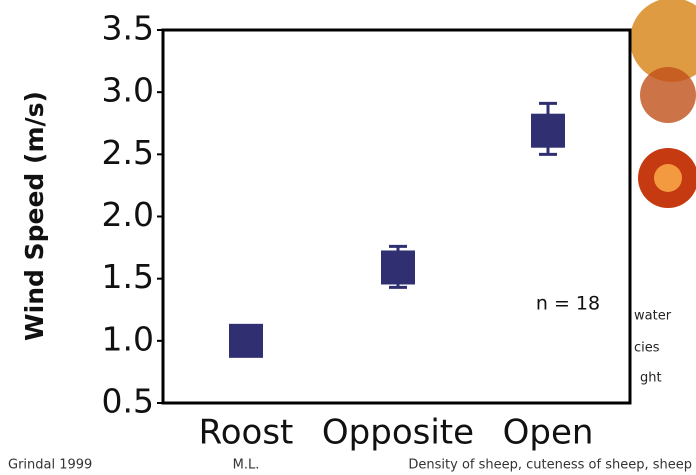 This screenshot has height=475, width=696. I want to click on y-tick-label: 3.0, so click(128, 90).